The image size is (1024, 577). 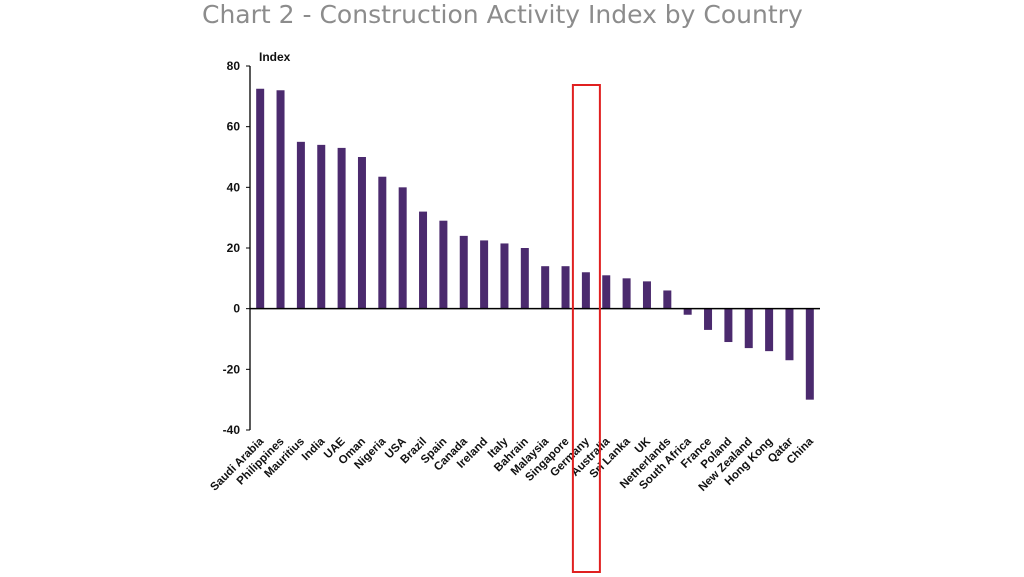 What do you see at coordinates (321, 226) in the screenshot?
I see `bar-india` at bounding box center [321, 226].